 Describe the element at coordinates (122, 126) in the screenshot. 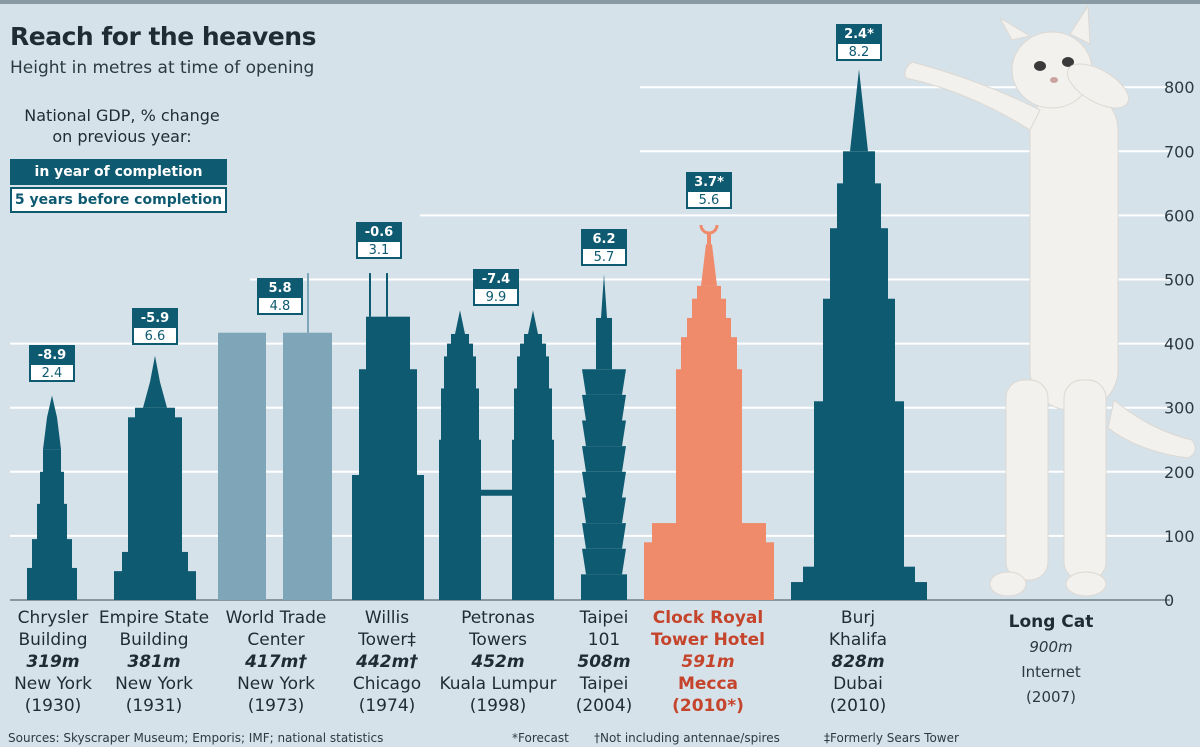

I see `gdp-legend-heading: National GDP, % change on previous year:` at that location.